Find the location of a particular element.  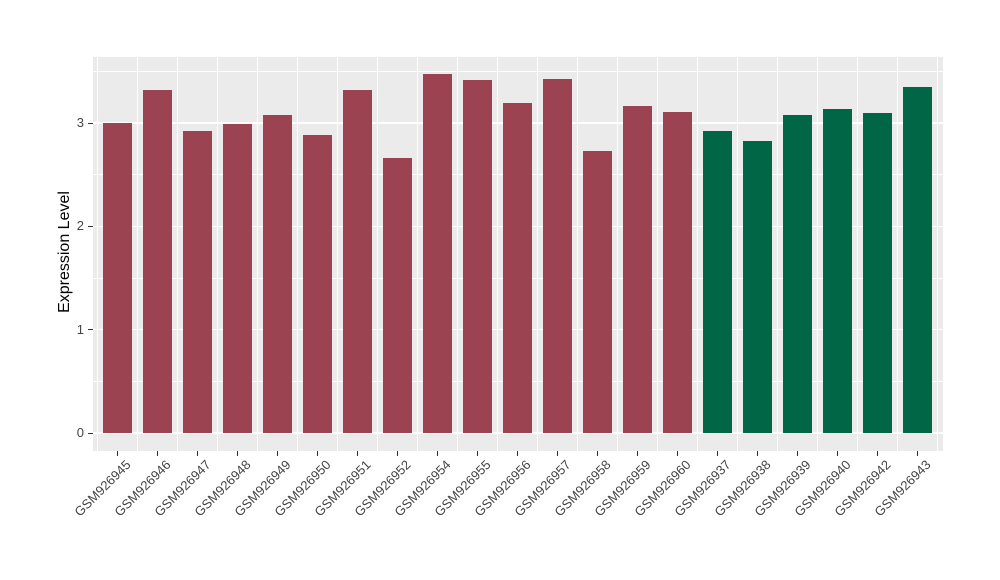

bar-GSM926950 is located at coordinates (318, 284).